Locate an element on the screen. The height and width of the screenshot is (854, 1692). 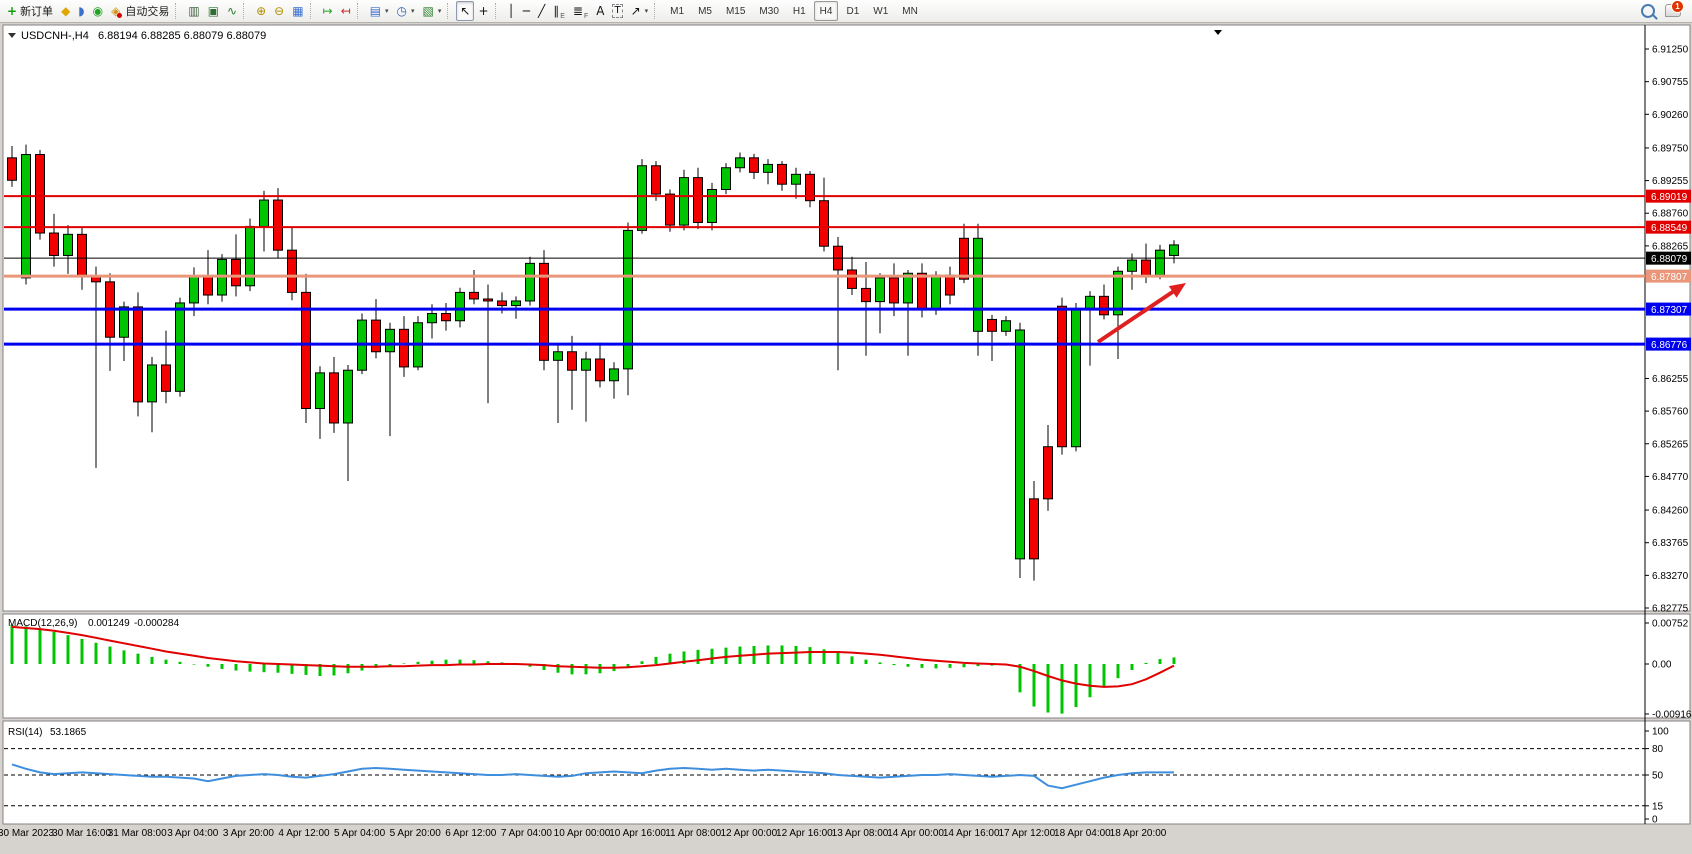
text-button: A is located at coordinates (600, 11).